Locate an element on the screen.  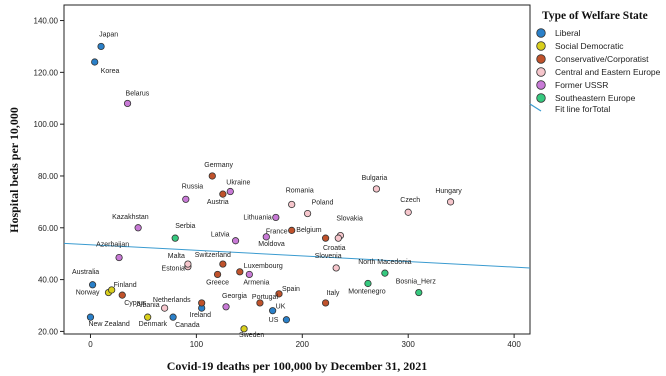
point-label: Luxembourg is located at coordinates (263, 266).